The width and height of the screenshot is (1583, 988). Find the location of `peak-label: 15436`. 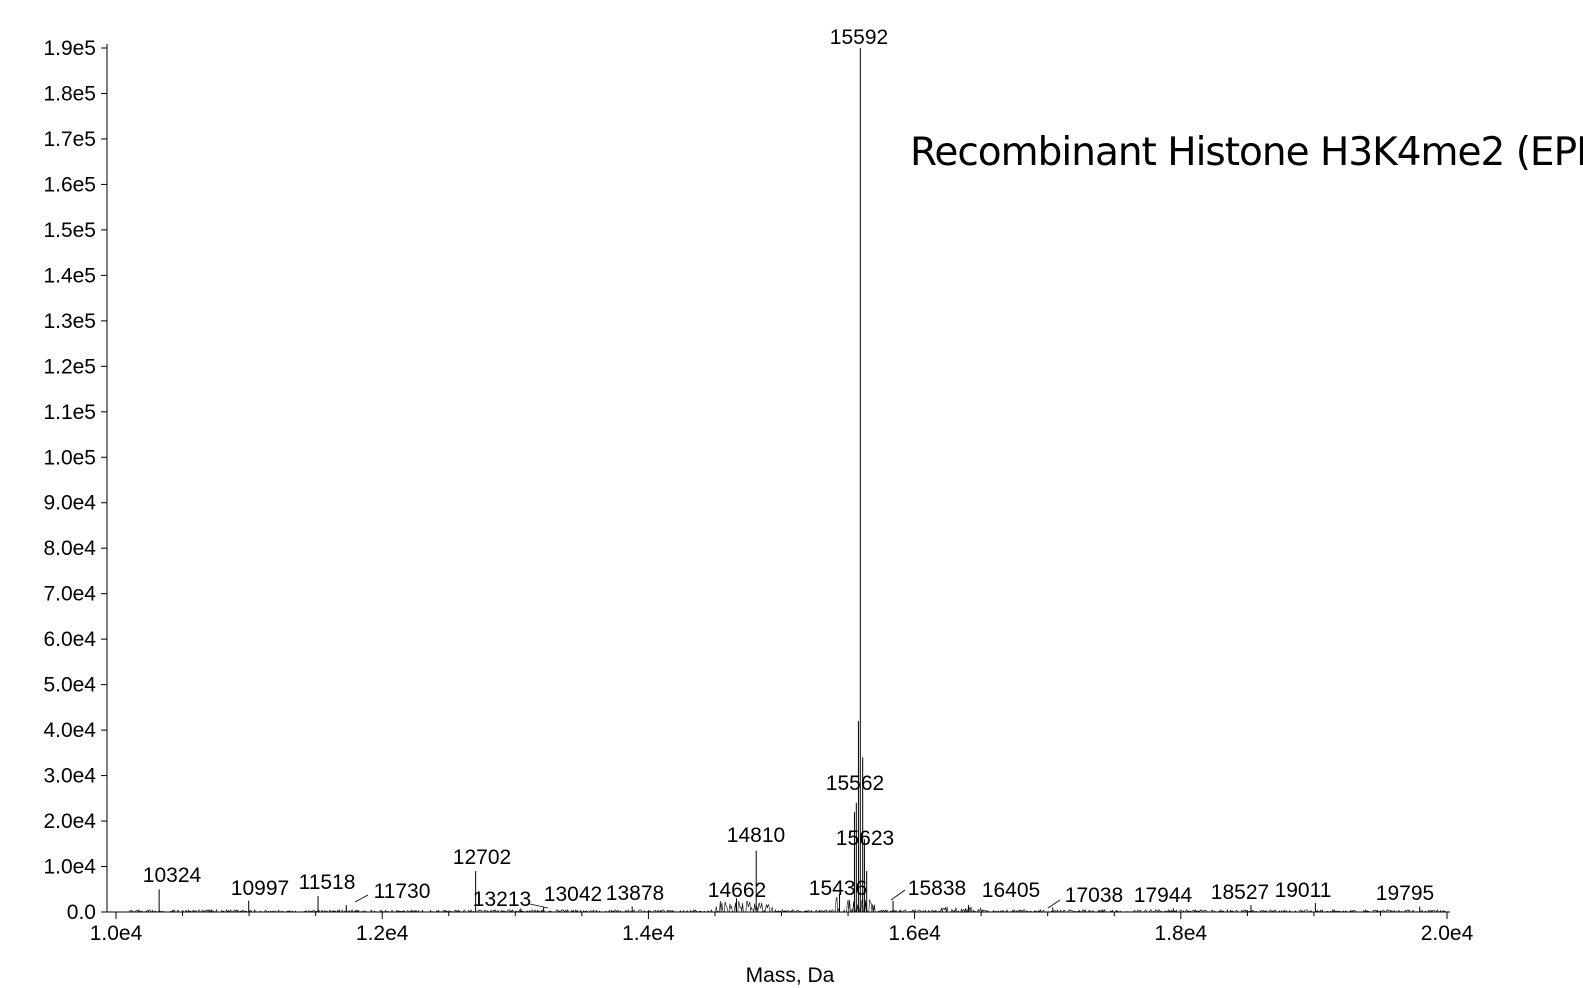

peak-label: 15436 is located at coordinates (838, 888).